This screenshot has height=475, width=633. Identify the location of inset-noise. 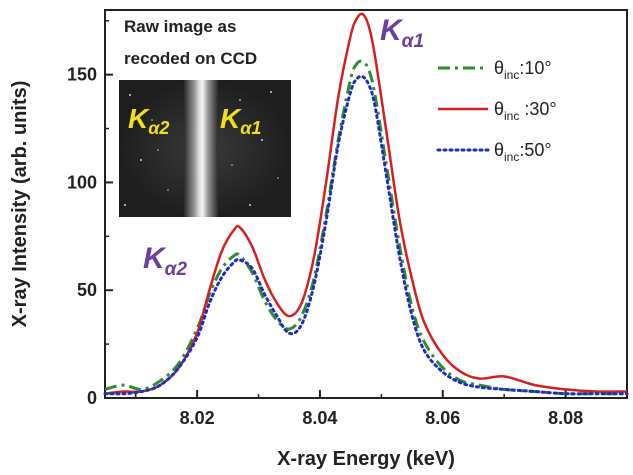
(201, 148).